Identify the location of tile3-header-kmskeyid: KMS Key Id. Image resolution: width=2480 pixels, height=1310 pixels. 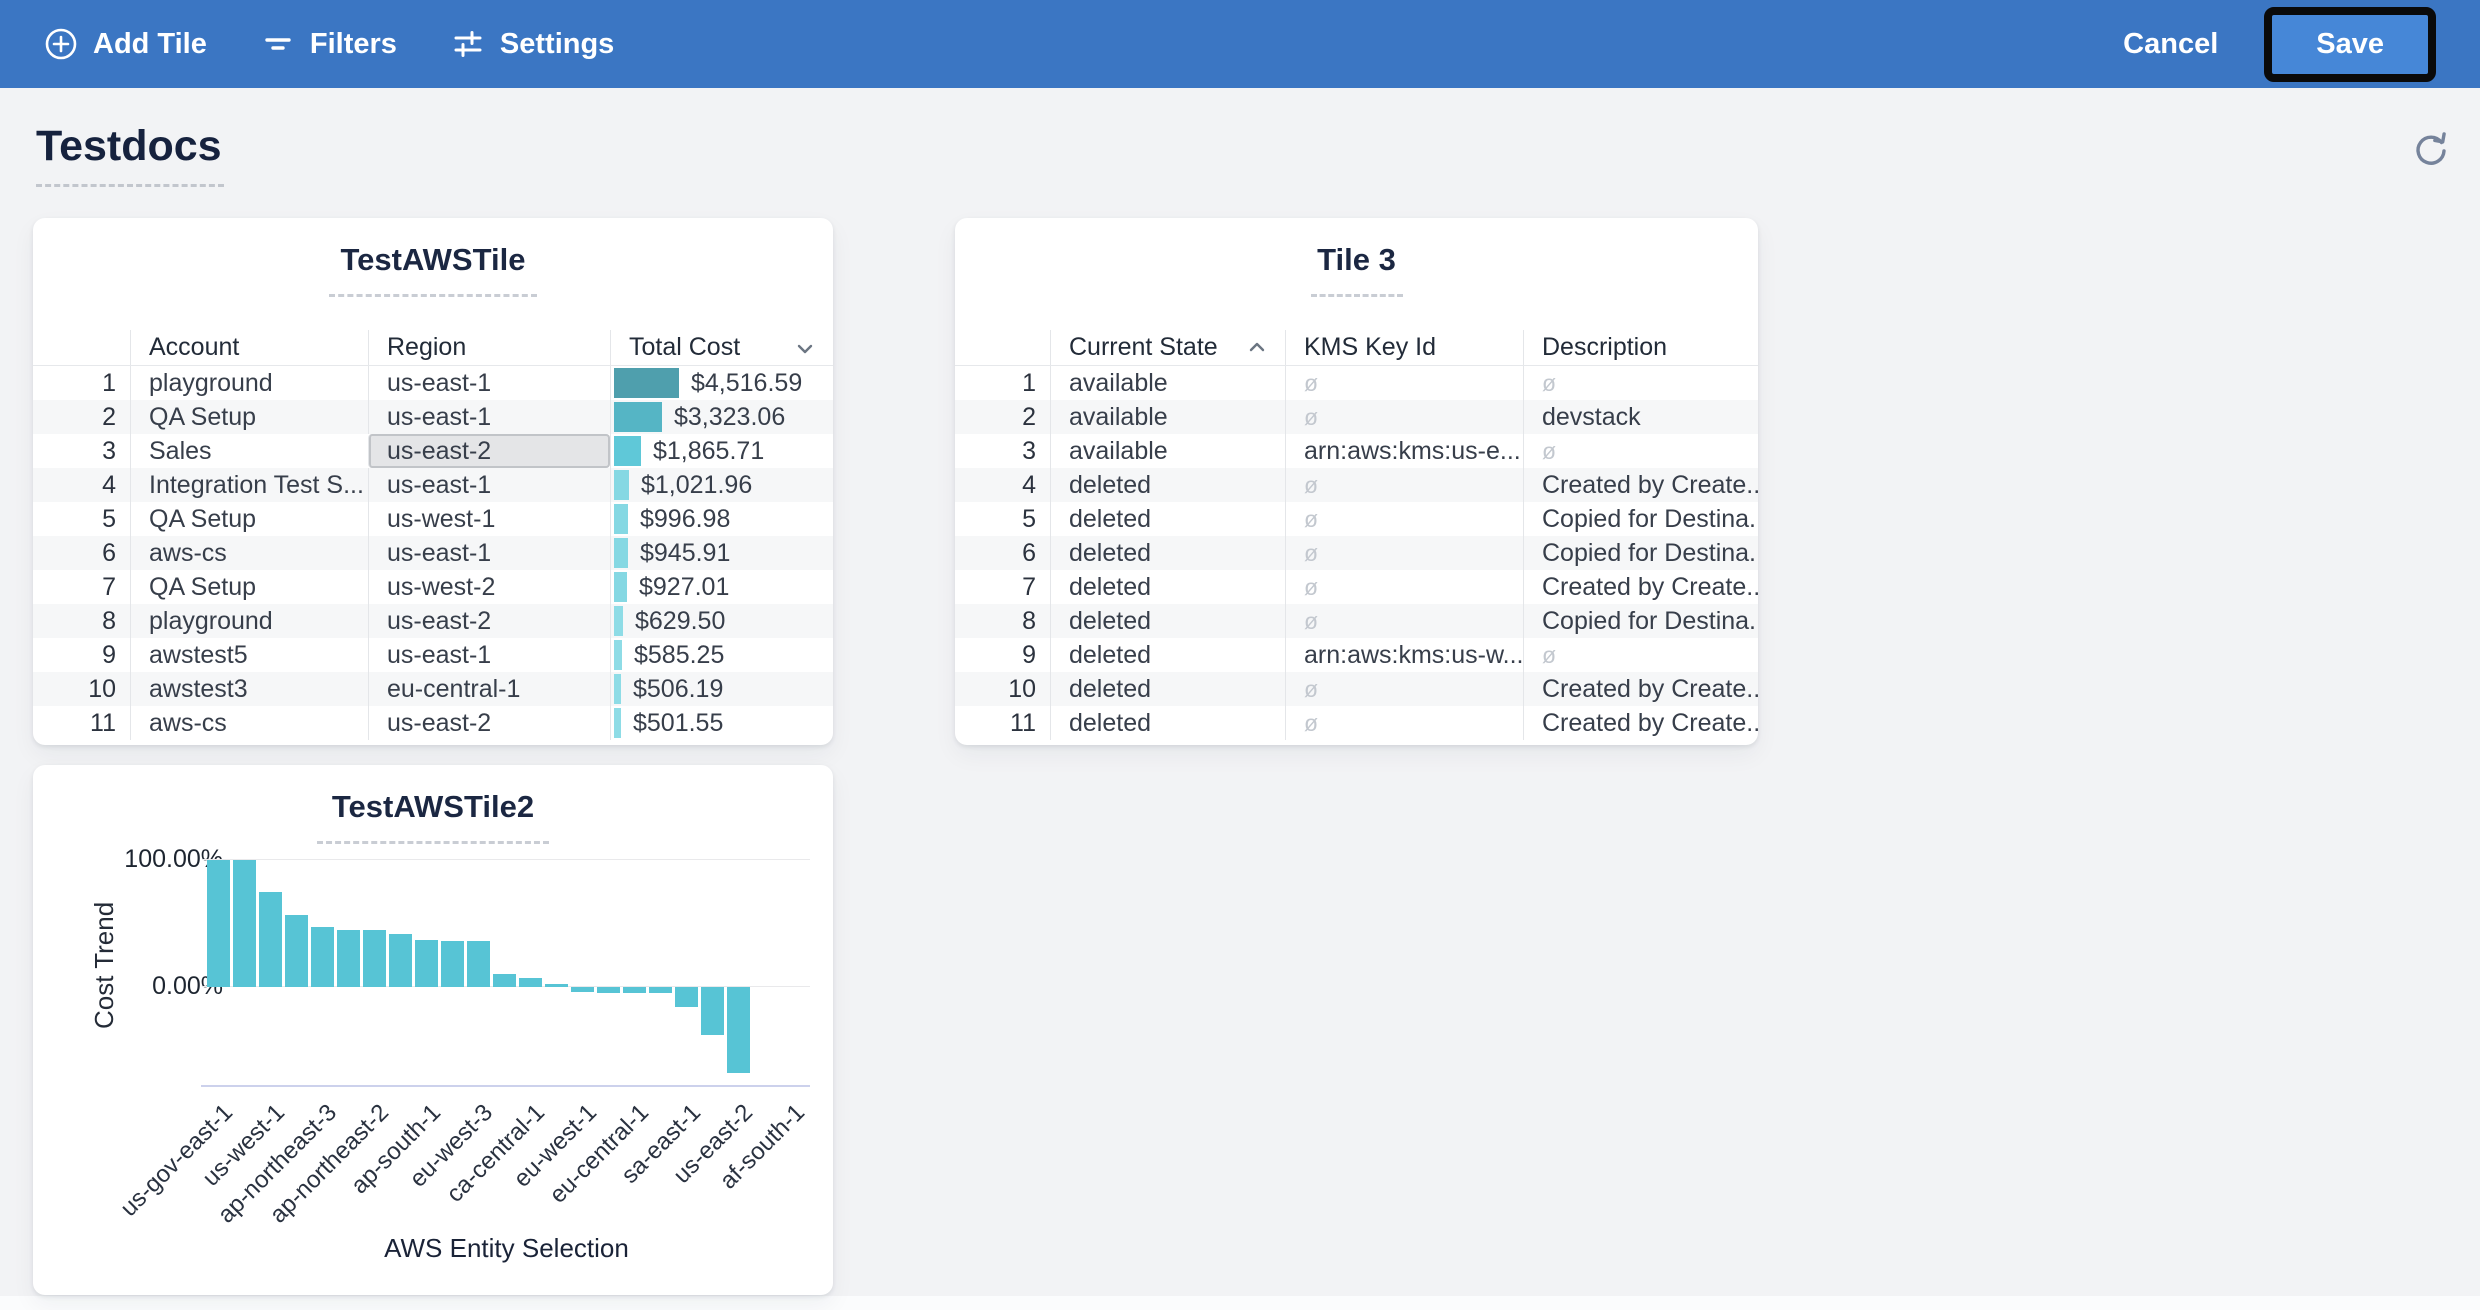
(1404, 347).